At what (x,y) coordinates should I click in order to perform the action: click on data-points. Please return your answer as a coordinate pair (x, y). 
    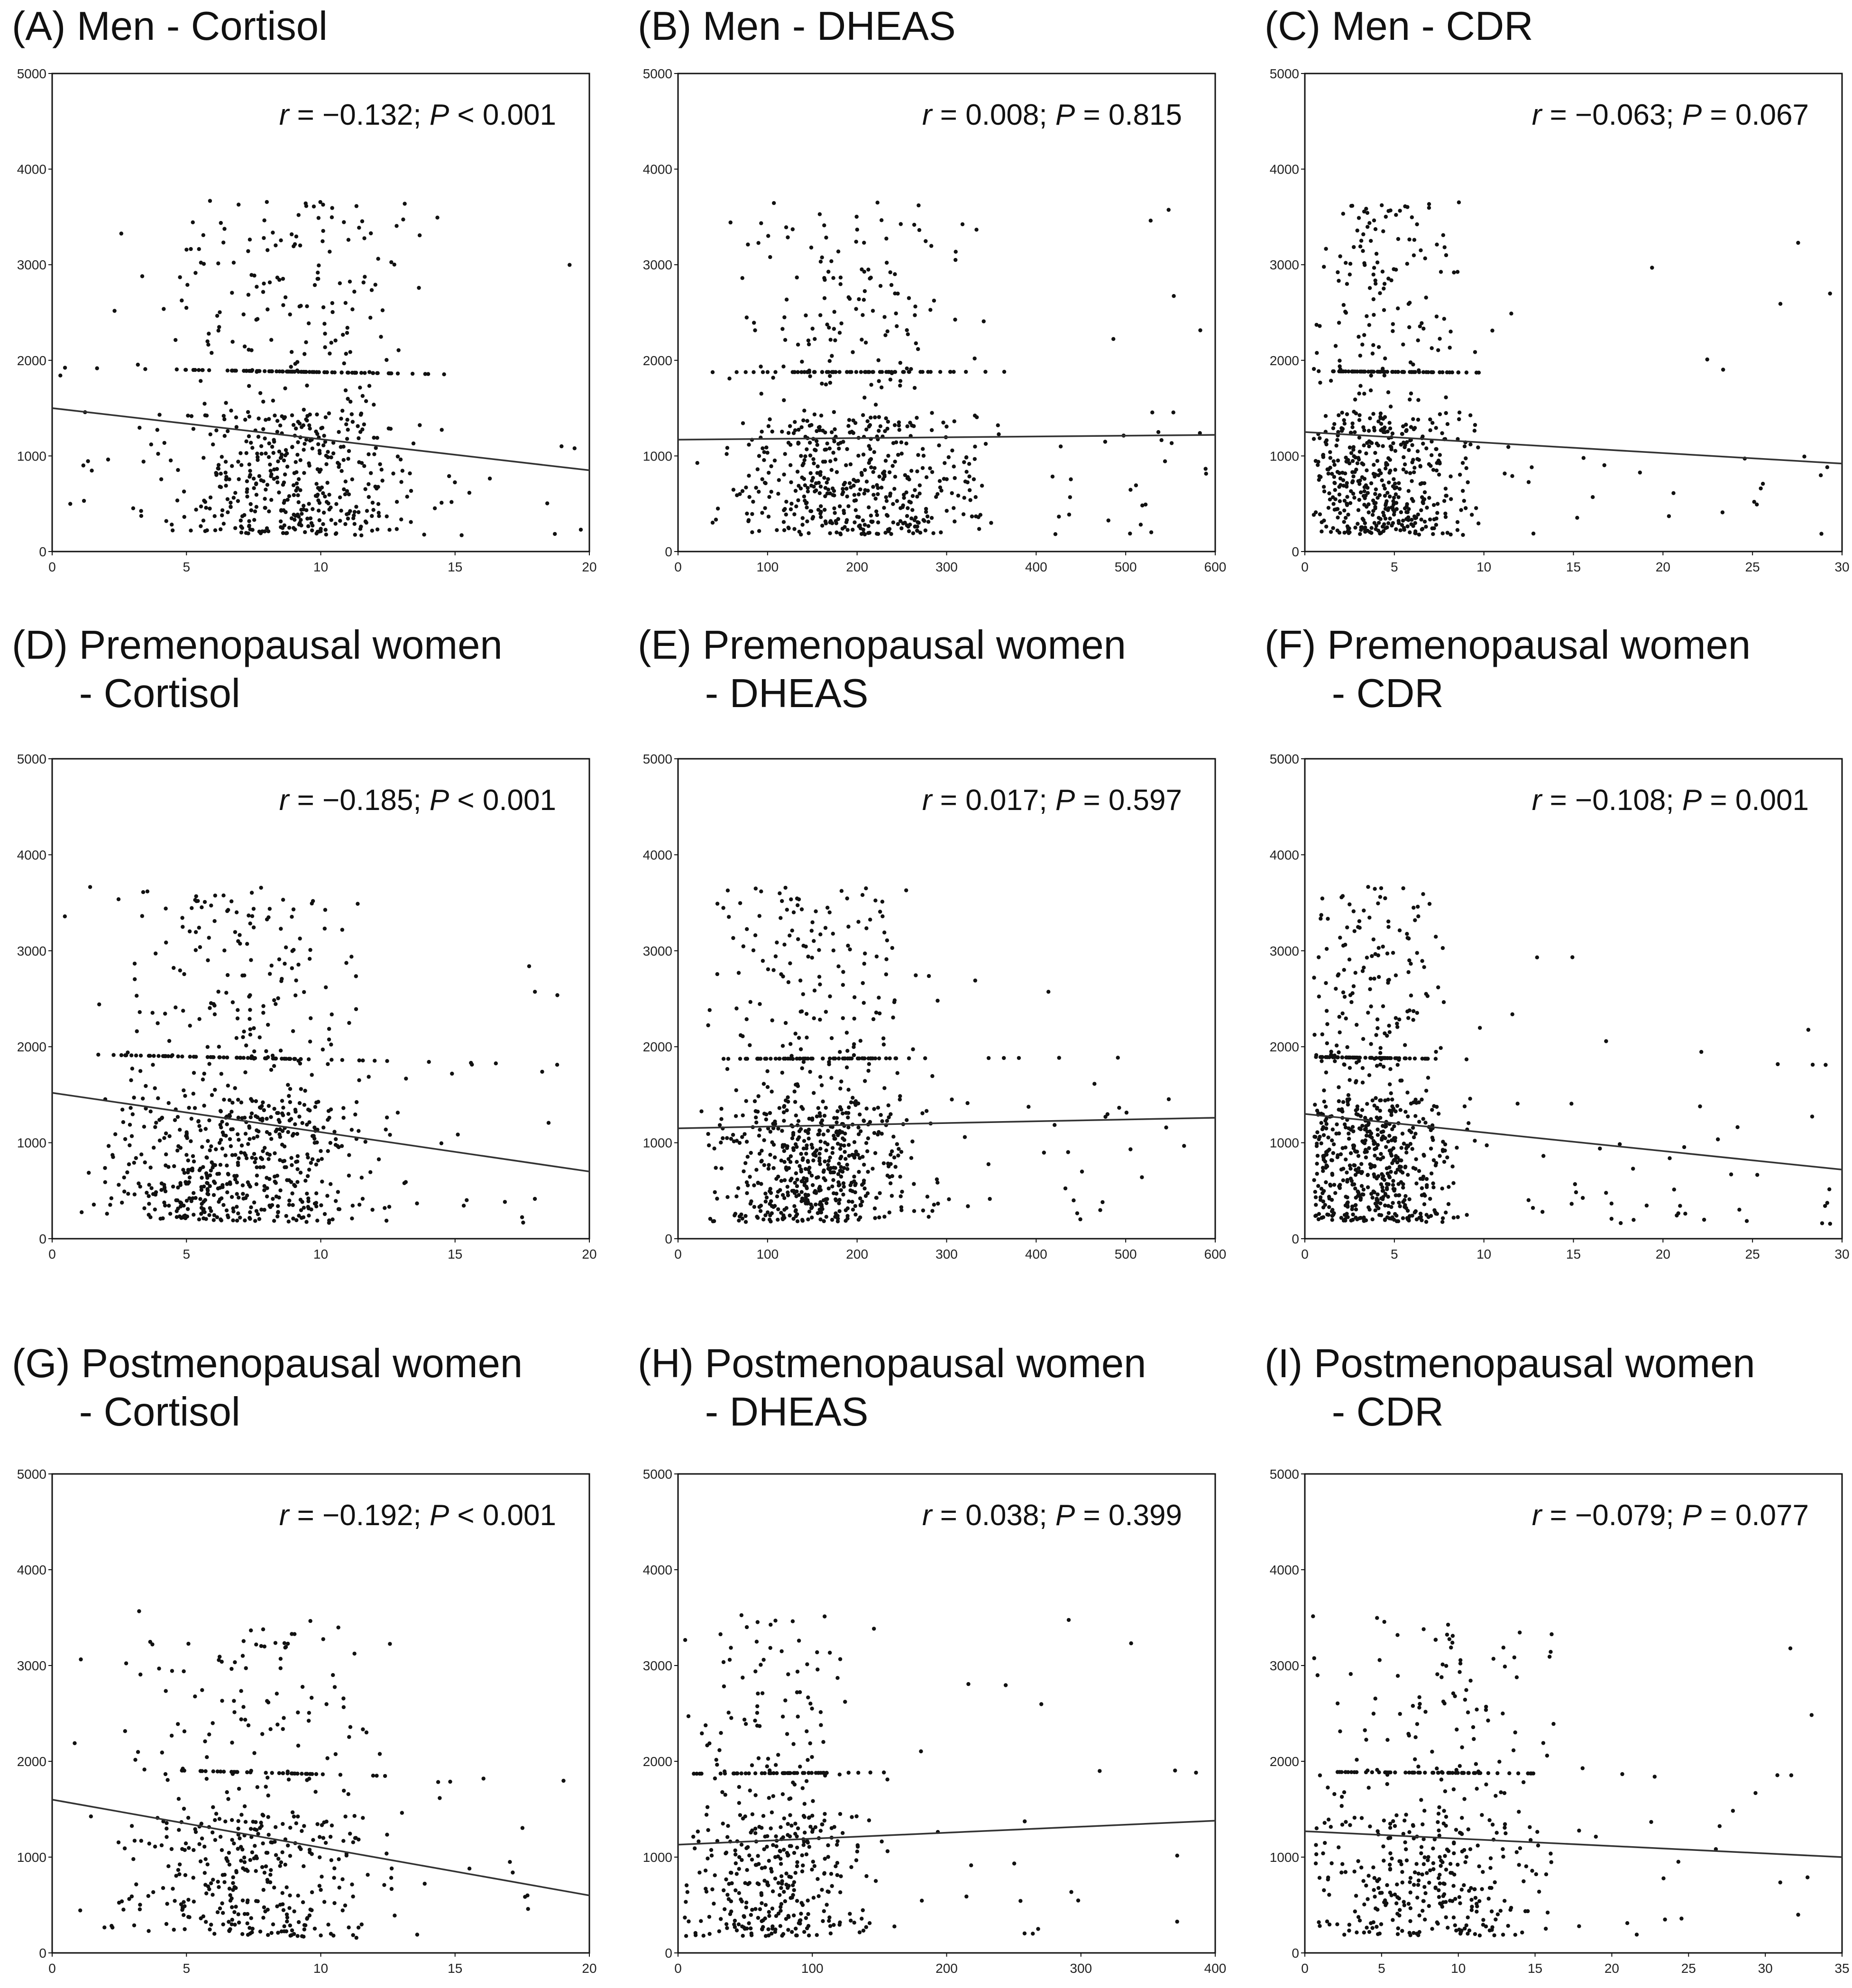
    Looking at the image, I should click on (1571, 369).